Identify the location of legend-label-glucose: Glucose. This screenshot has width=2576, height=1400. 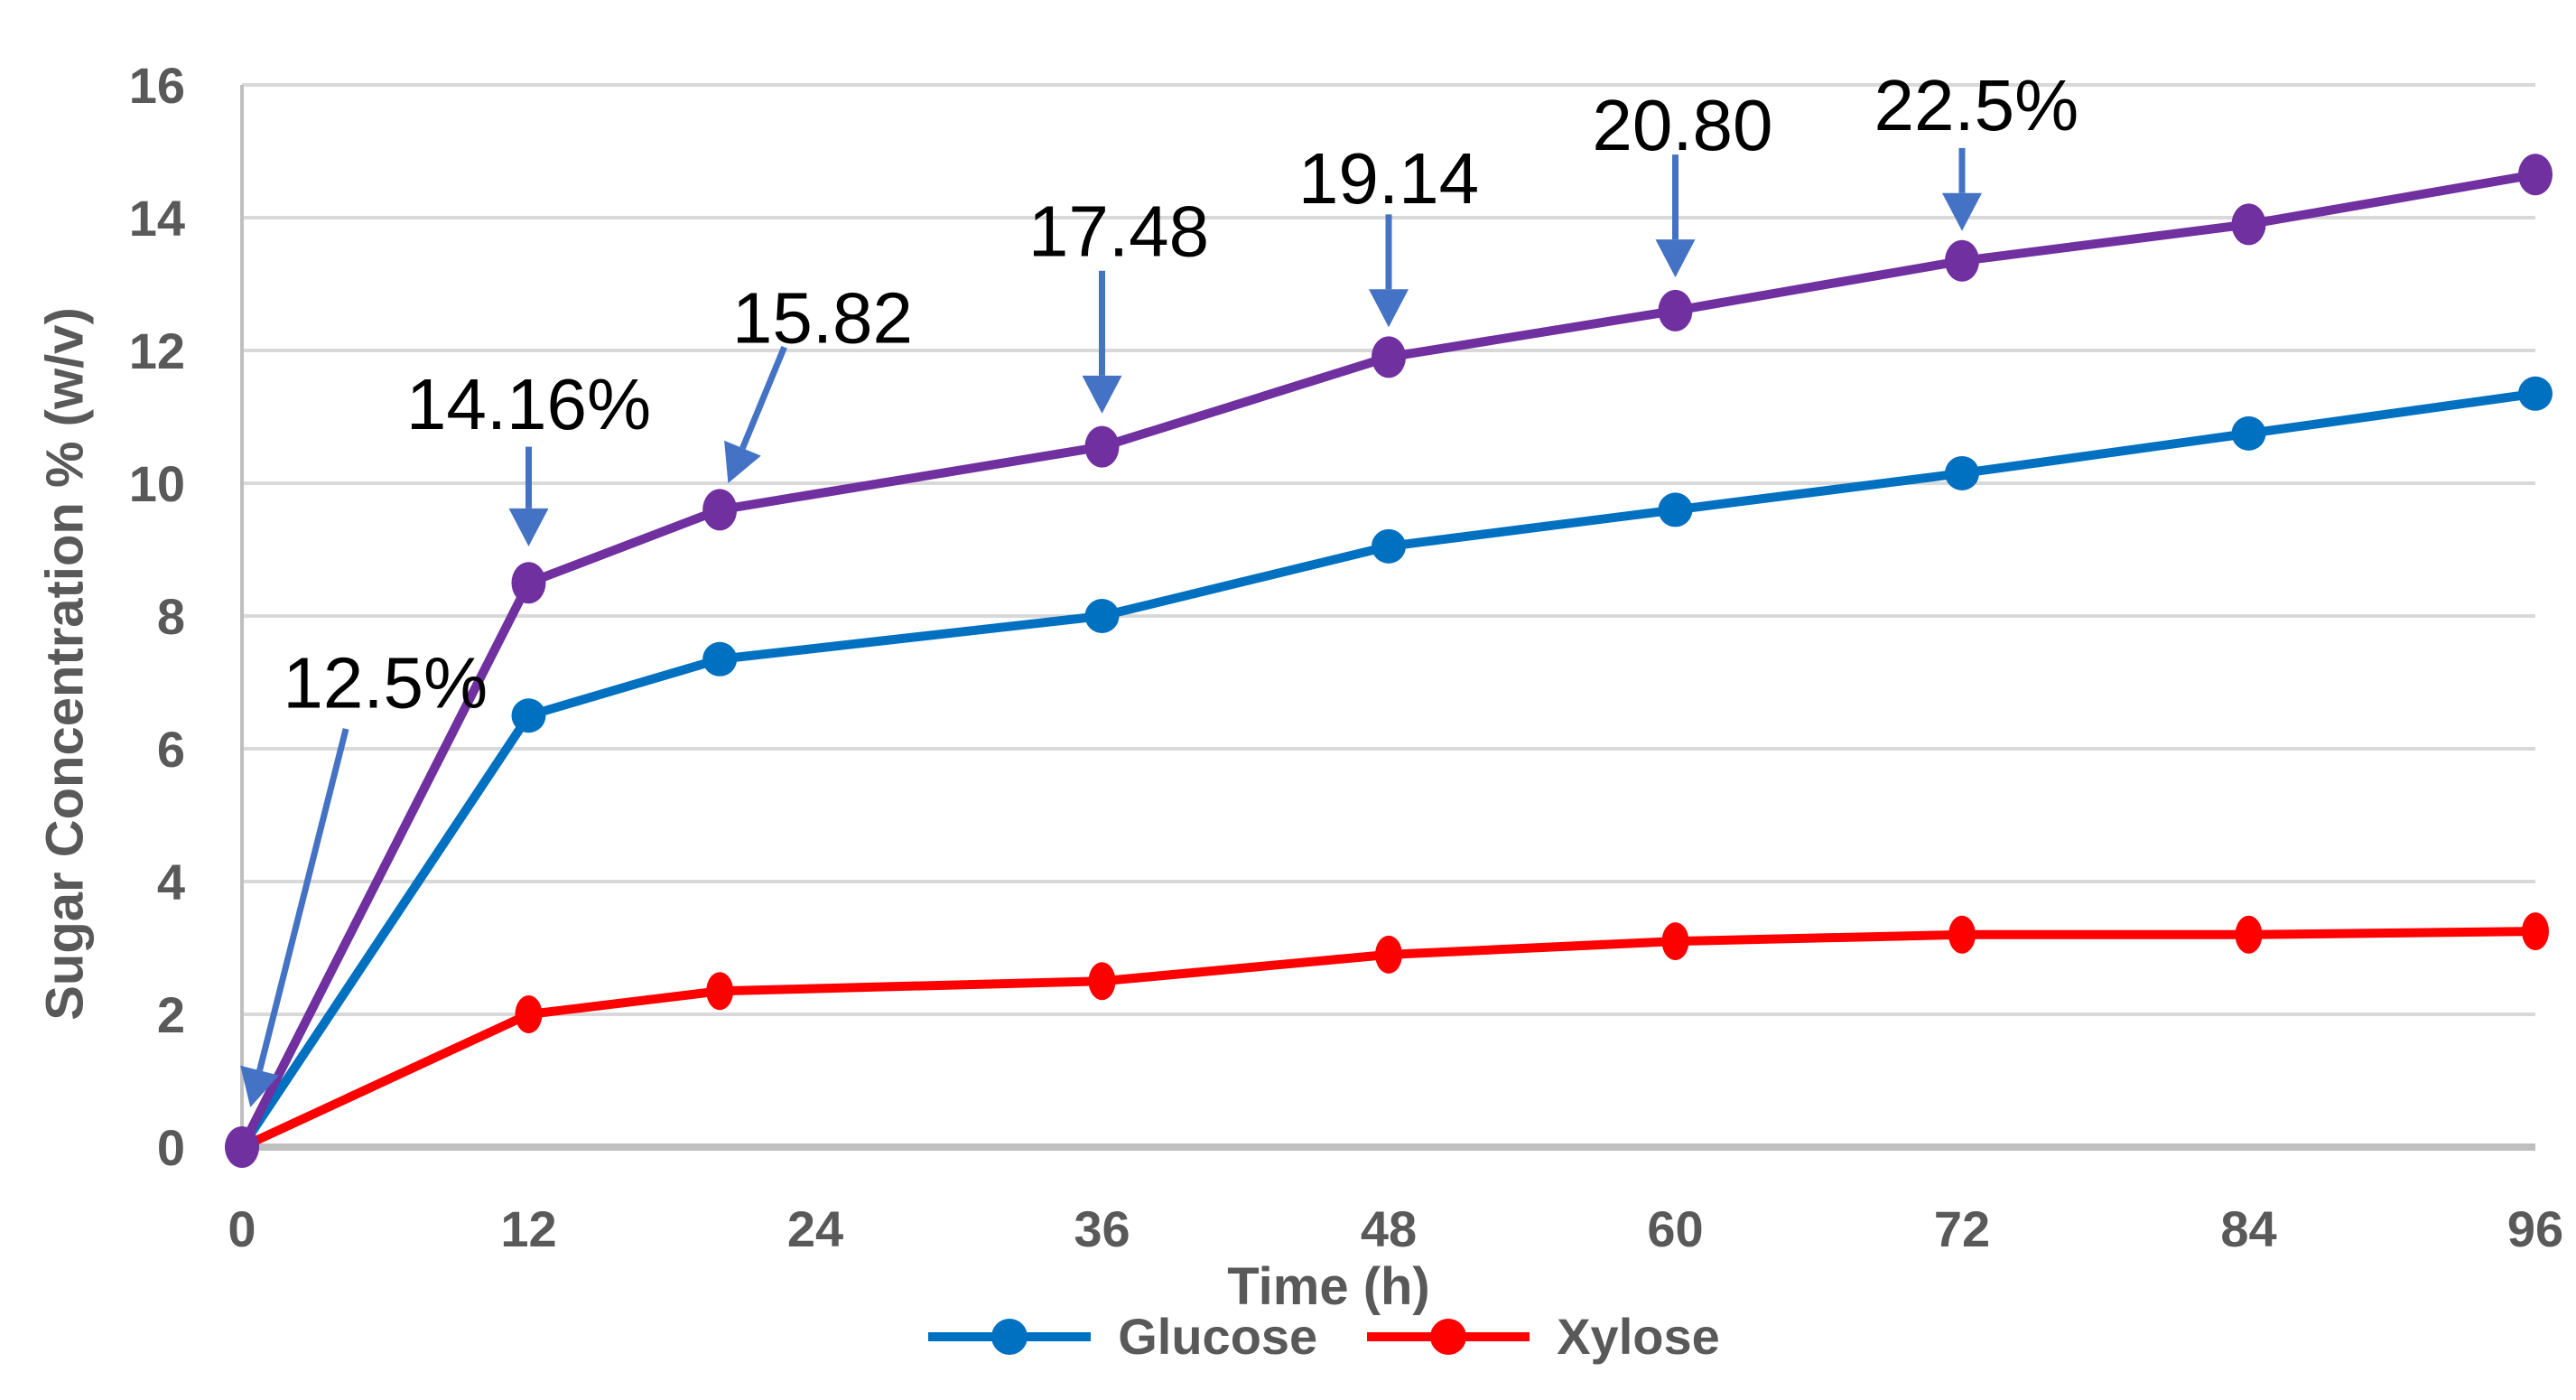
(1218, 1336).